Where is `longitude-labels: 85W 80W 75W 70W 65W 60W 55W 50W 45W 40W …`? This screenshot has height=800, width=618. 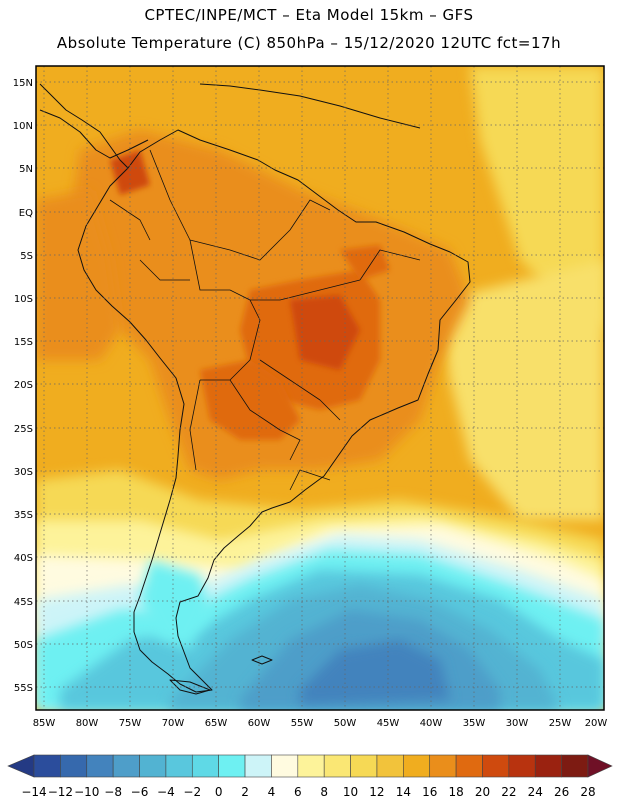 longitude-labels: 85W 80W 75W 70W 65W 60W 55W 50W 45W 40W … is located at coordinates (320, 723).